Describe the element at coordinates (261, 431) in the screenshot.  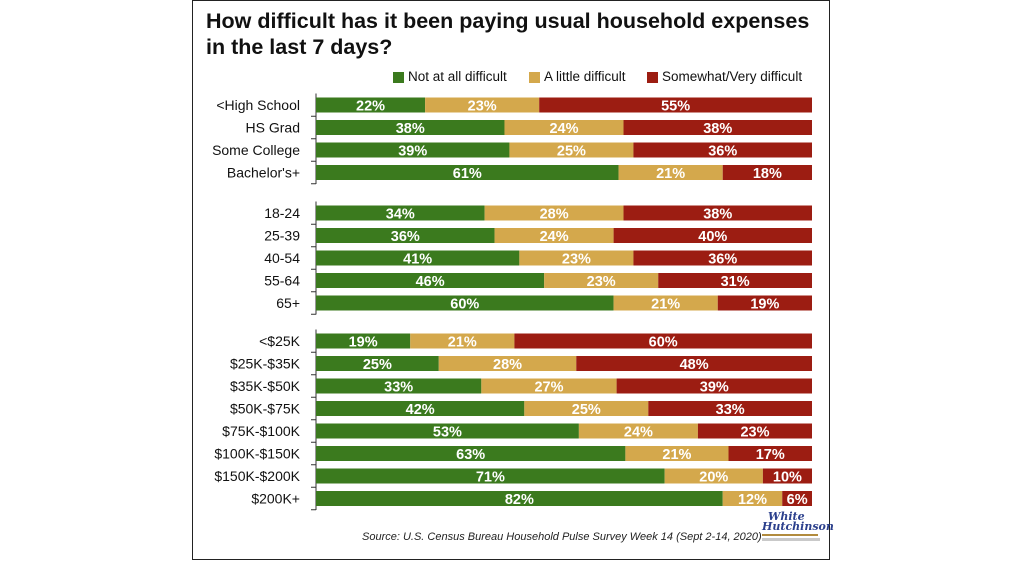
I see `category-label: $75K-$100K` at that location.